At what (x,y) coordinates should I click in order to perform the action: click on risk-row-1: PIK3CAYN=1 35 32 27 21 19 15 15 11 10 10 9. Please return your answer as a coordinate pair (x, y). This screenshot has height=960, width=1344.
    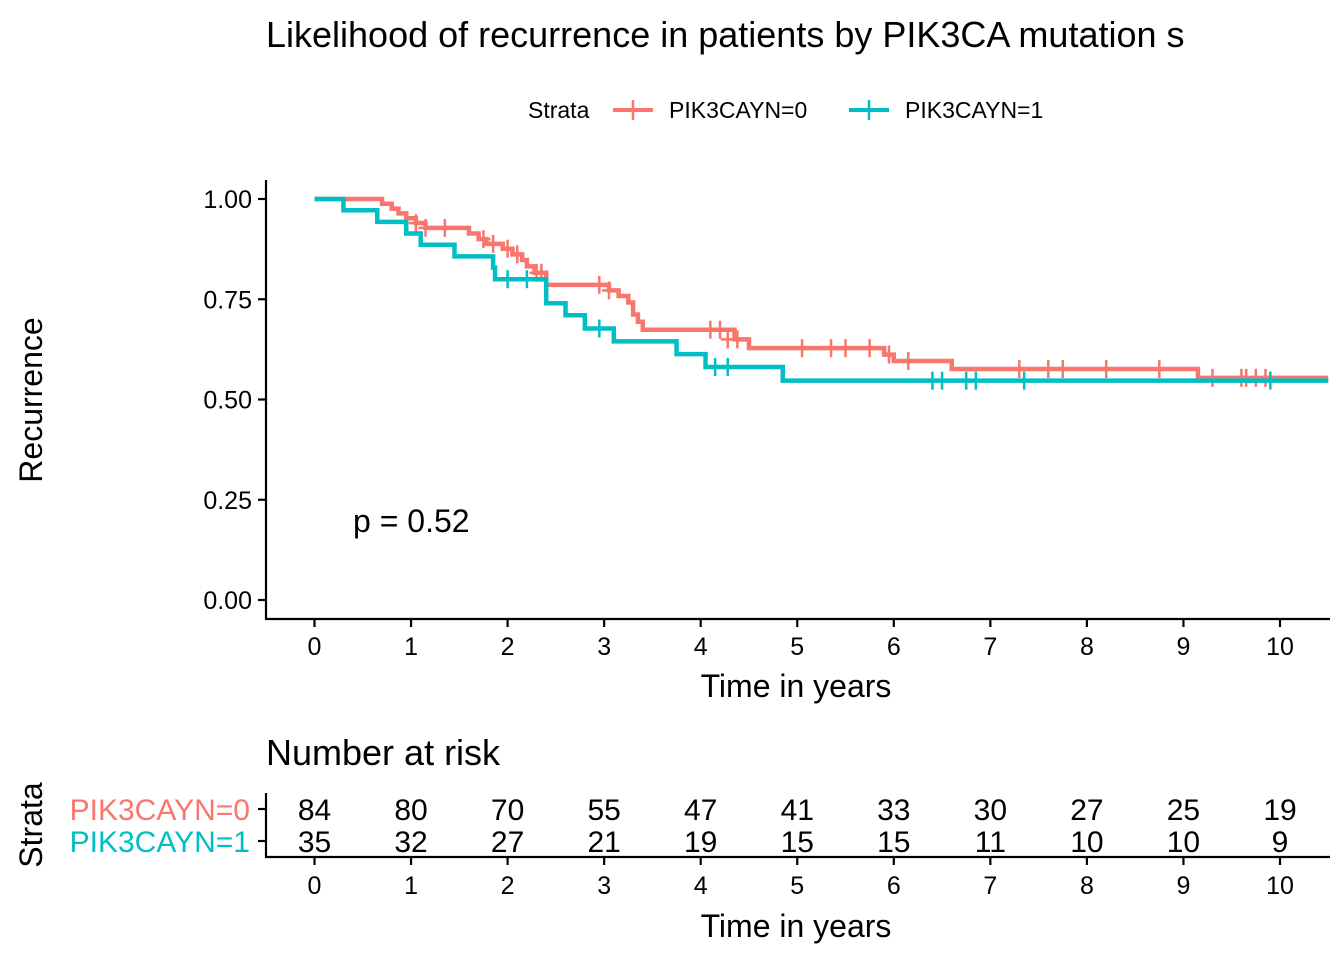
    Looking at the image, I should click on (679, 842).